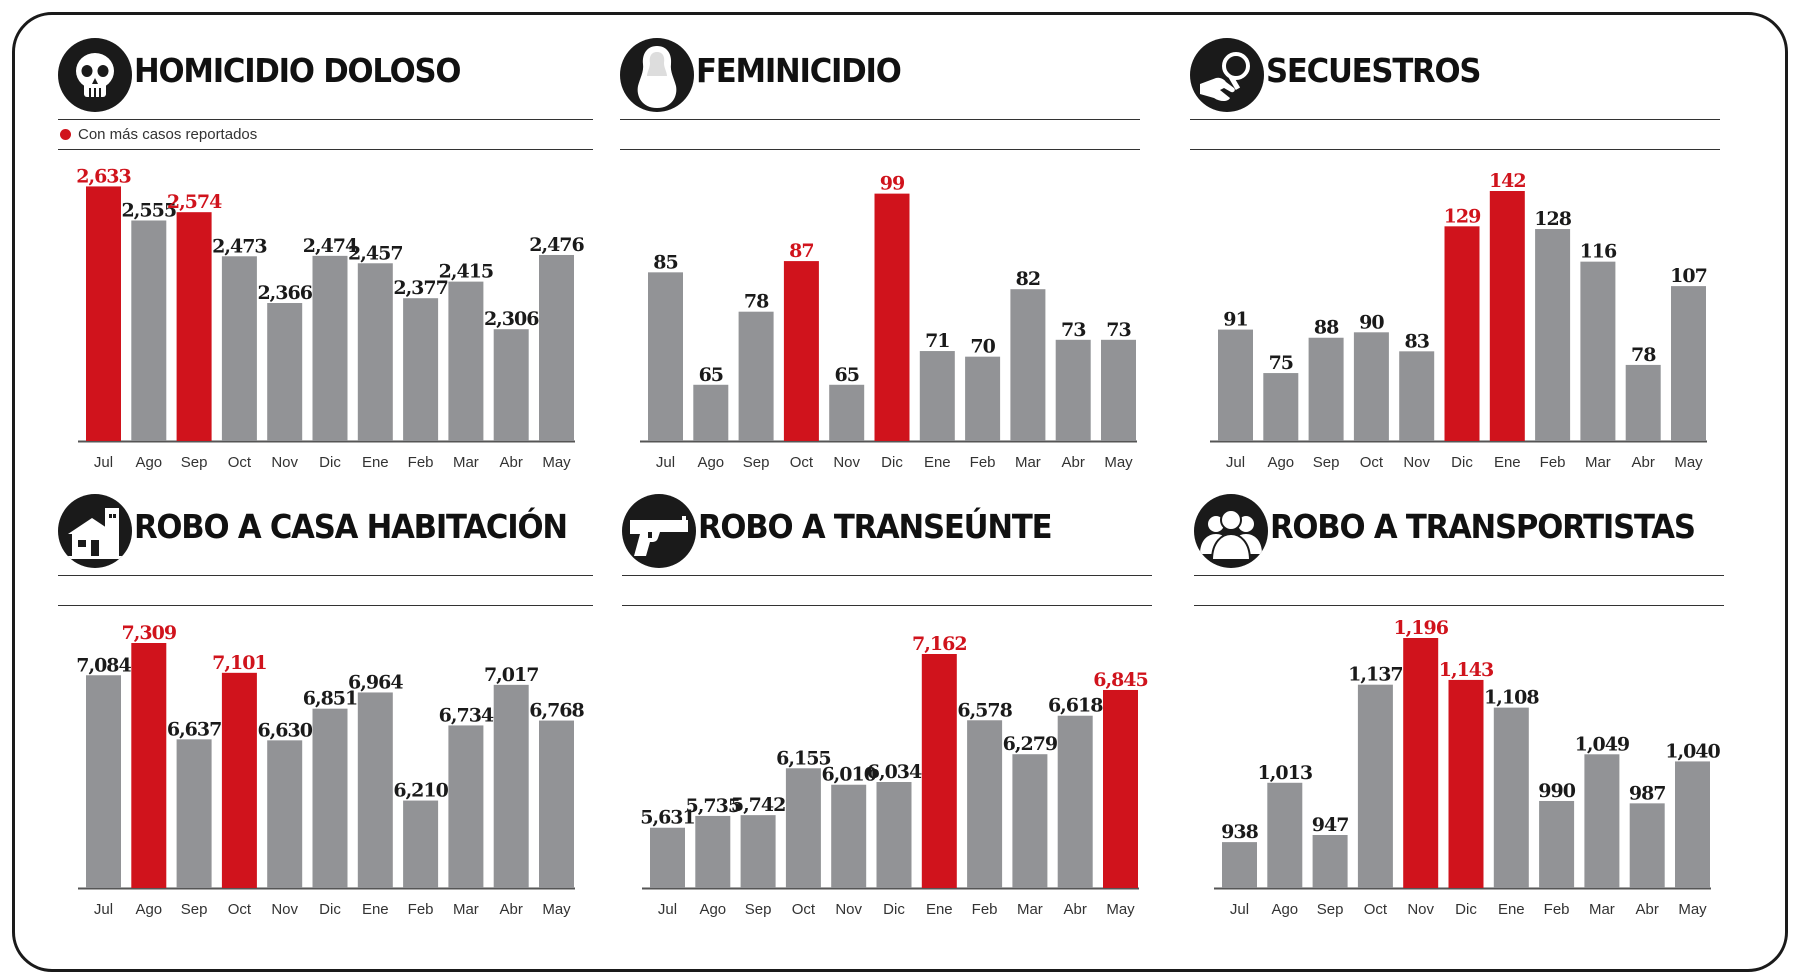 This screenshot has height=972, width=1800. Describe the element at coordinates (330, 246) in the screenshot. I see `bar-value-label: 2,474` at that location.